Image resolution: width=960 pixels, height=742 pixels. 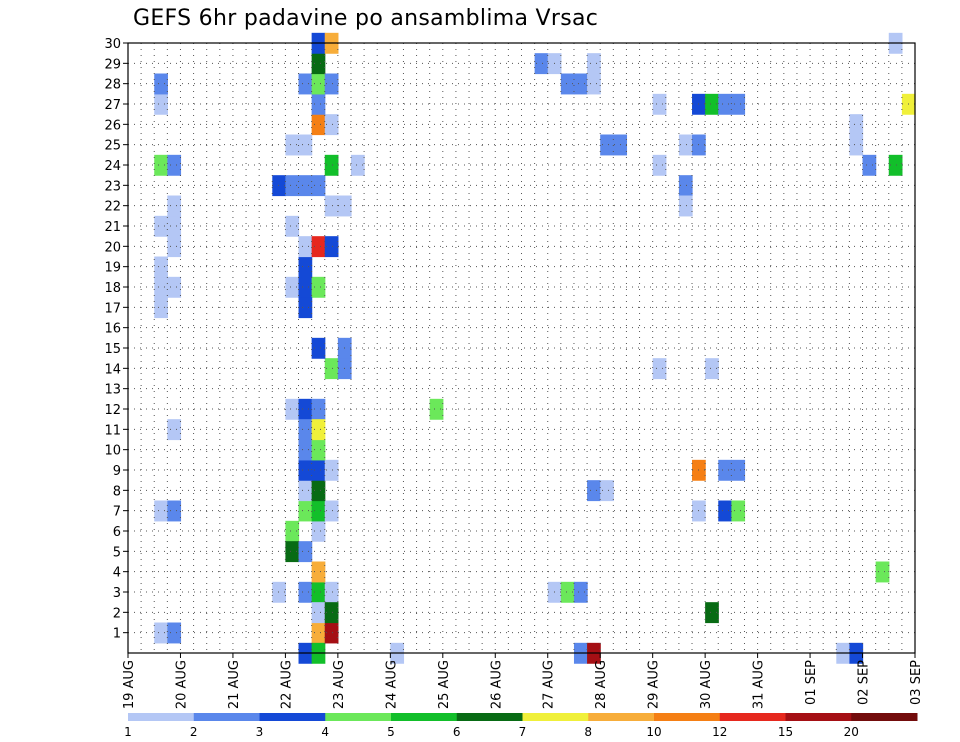 What do you see at coordinates (391, 732) in the screenshot?
I see `legend-level-label: 5` at bounding box center [391, 732].